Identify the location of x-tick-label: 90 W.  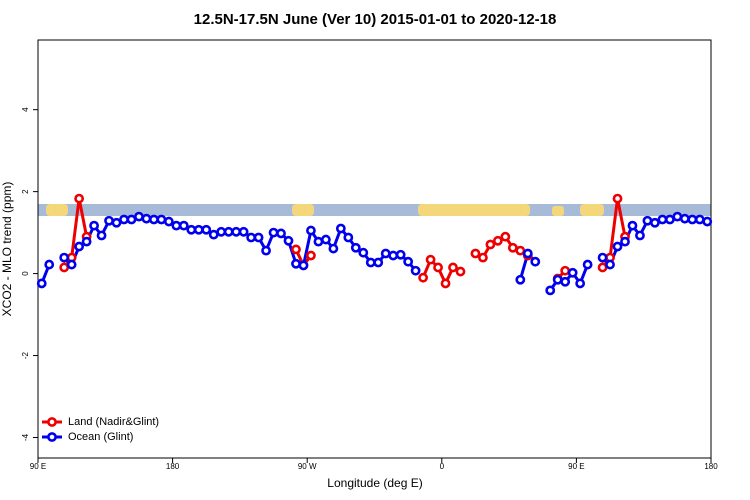
(307, 466).